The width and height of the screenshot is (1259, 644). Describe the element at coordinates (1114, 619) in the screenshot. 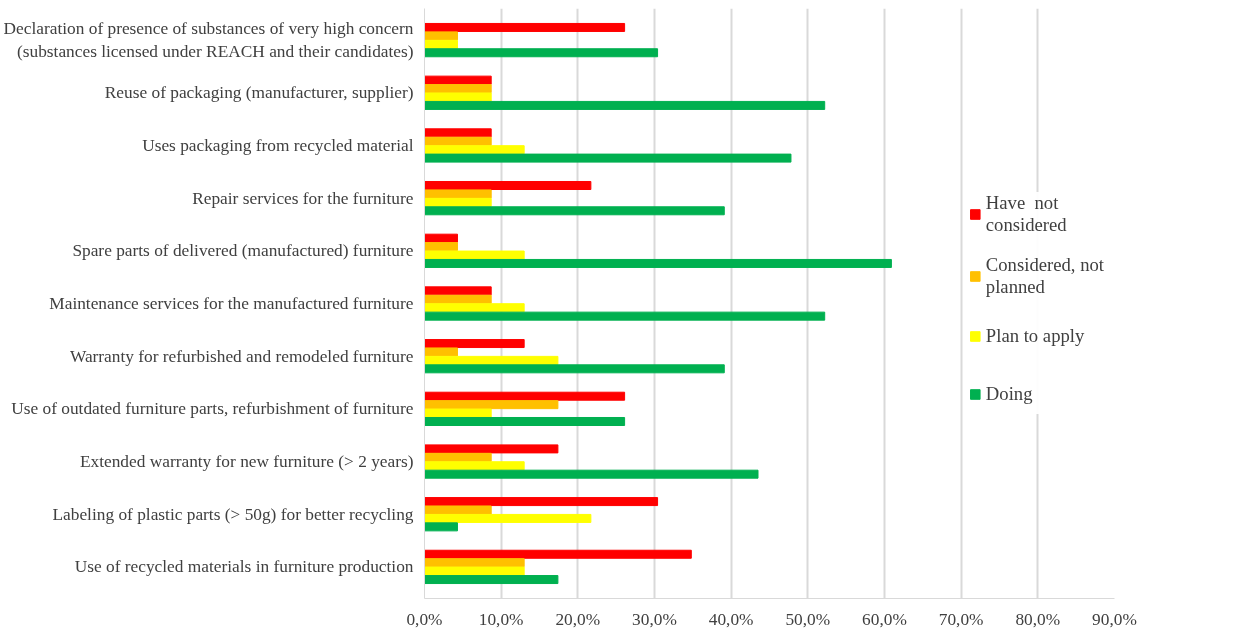

I see `x-tick-label: 90,0%` at that location.